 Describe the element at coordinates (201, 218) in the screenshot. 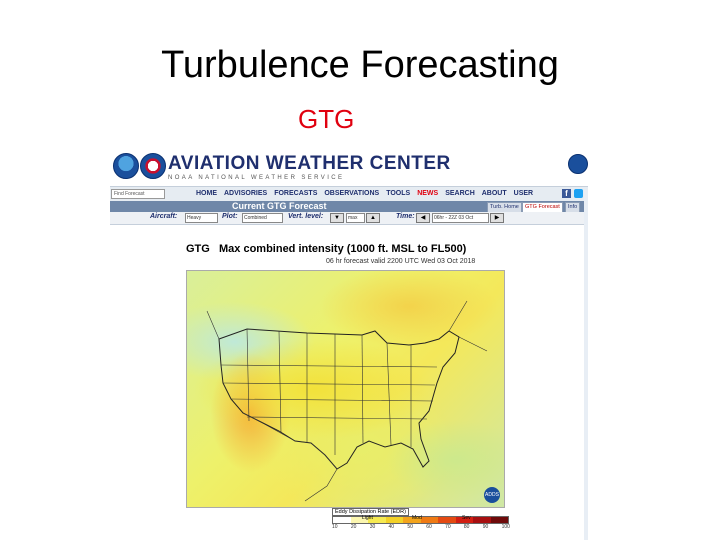

I see `aircraft-select: Heavy` at that location.